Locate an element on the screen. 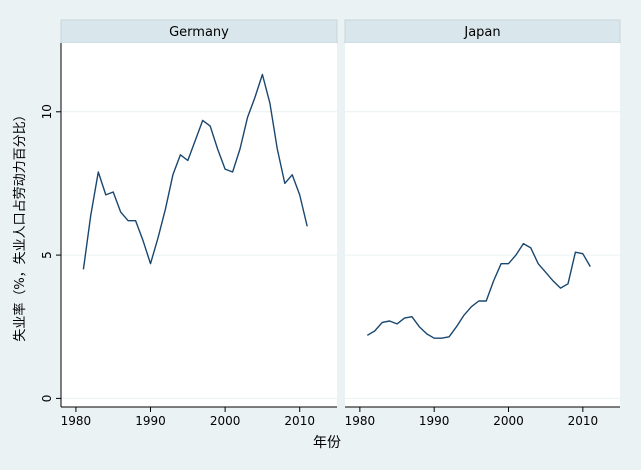 Image resolution: width=641 pixels, height=470 pixels. y-tick-label: 10 is located at coordinates (47, 111).